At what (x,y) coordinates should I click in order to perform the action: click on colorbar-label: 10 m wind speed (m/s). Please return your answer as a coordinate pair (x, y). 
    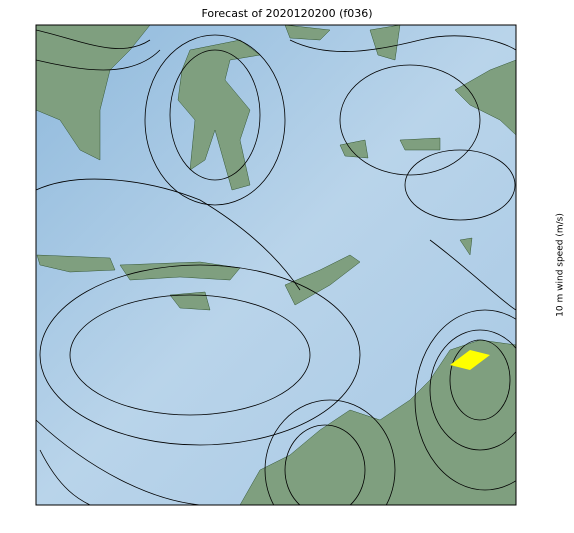
    Looking at the image, I should click on (561, 265).